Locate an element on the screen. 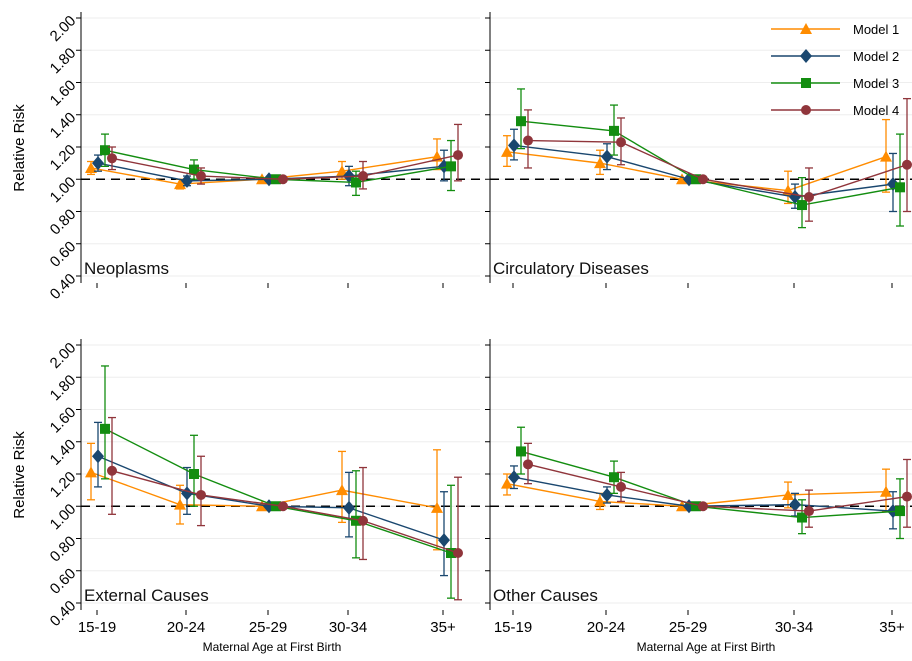  legend-label: Model 3 is located at coordinates (876, 83).